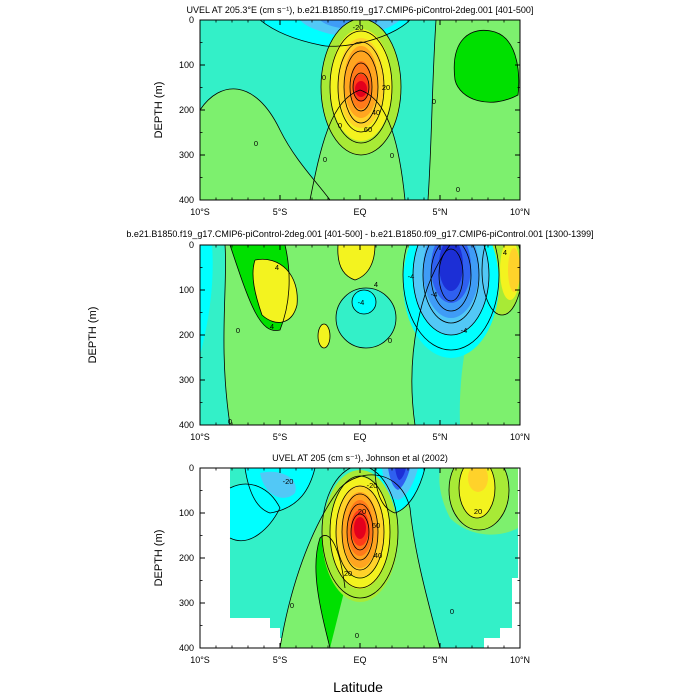  I want to click on field-core-level, so click(360, 528).